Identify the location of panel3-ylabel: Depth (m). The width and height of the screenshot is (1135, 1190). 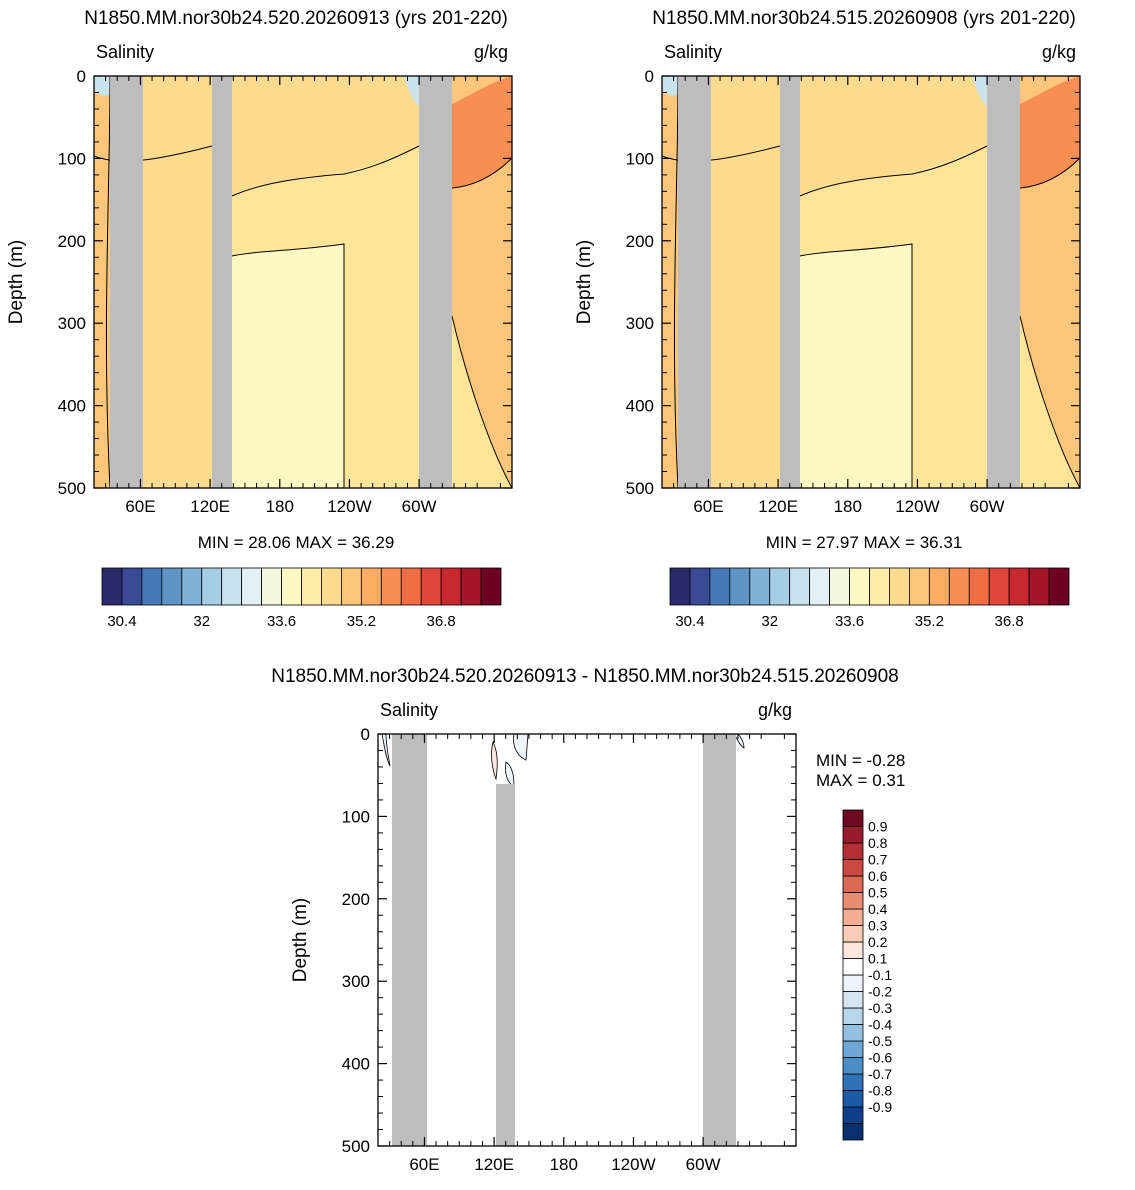
(300, 940).